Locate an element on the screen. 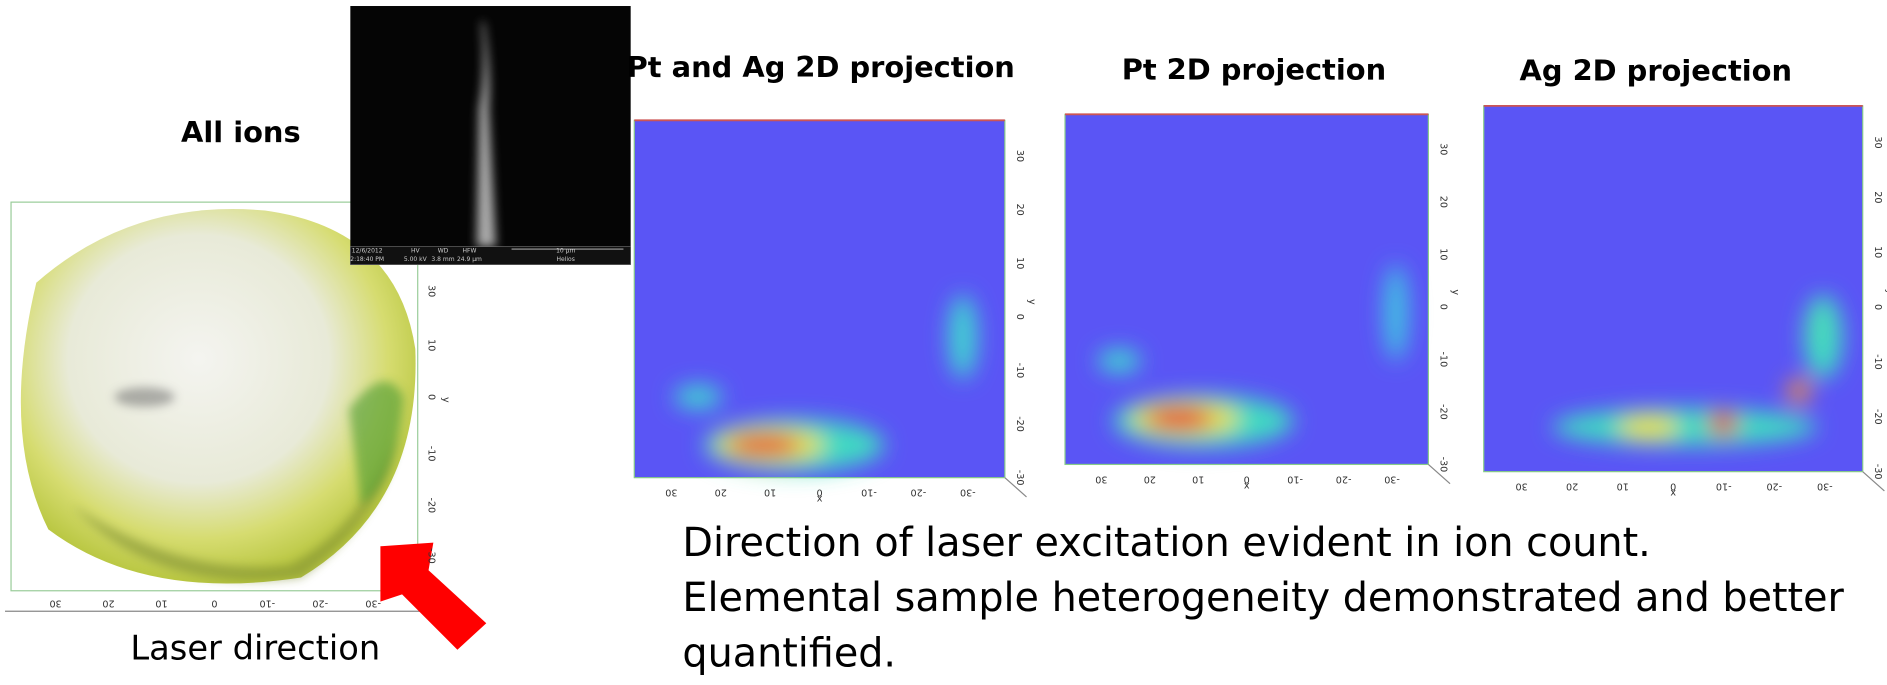 This screenshot has width=1887, height=685. heatmap is located at coordinates (819, 299).